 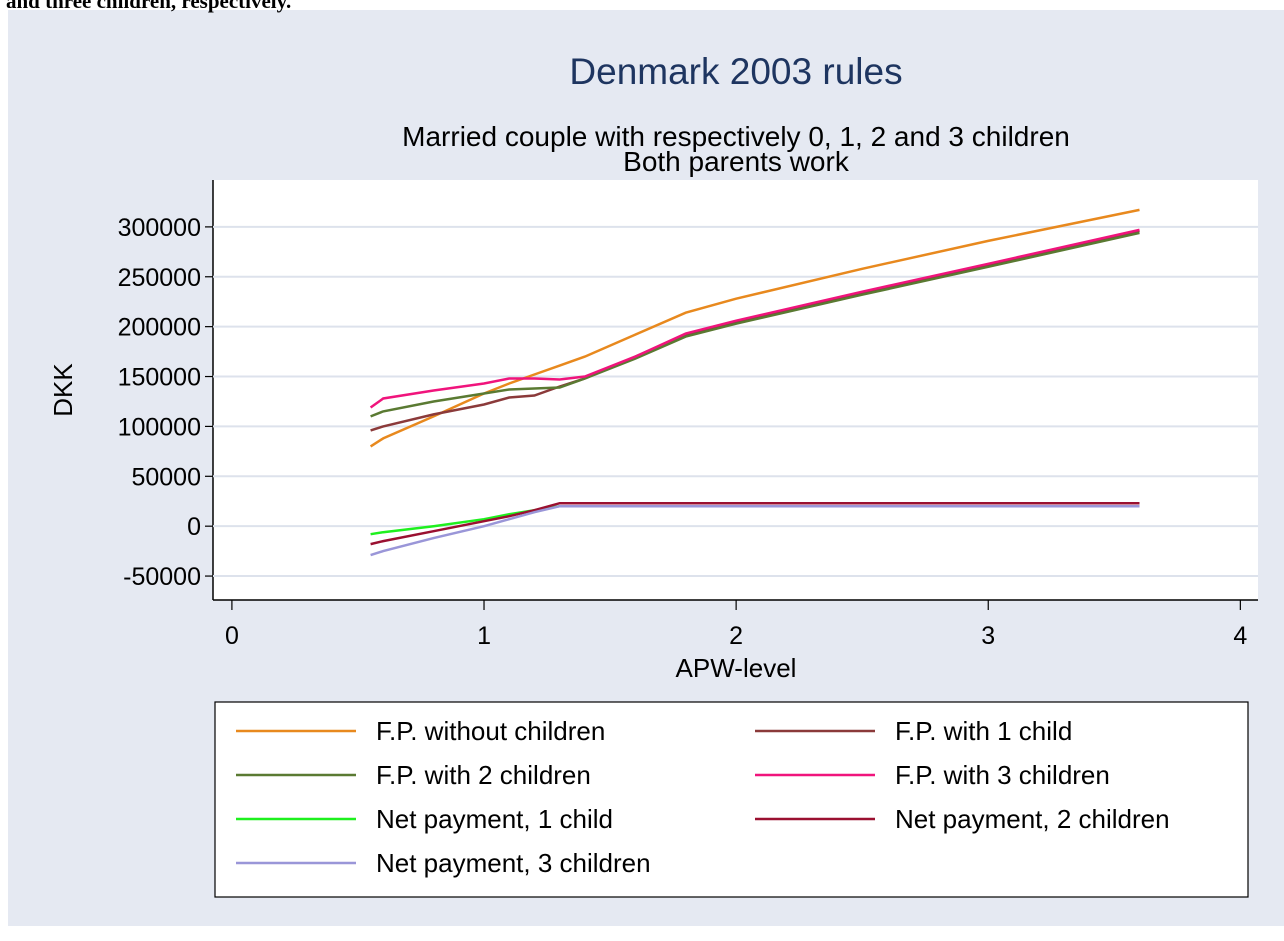 I want to click on y-tick-label: 50000, so click(x=166, y=477).